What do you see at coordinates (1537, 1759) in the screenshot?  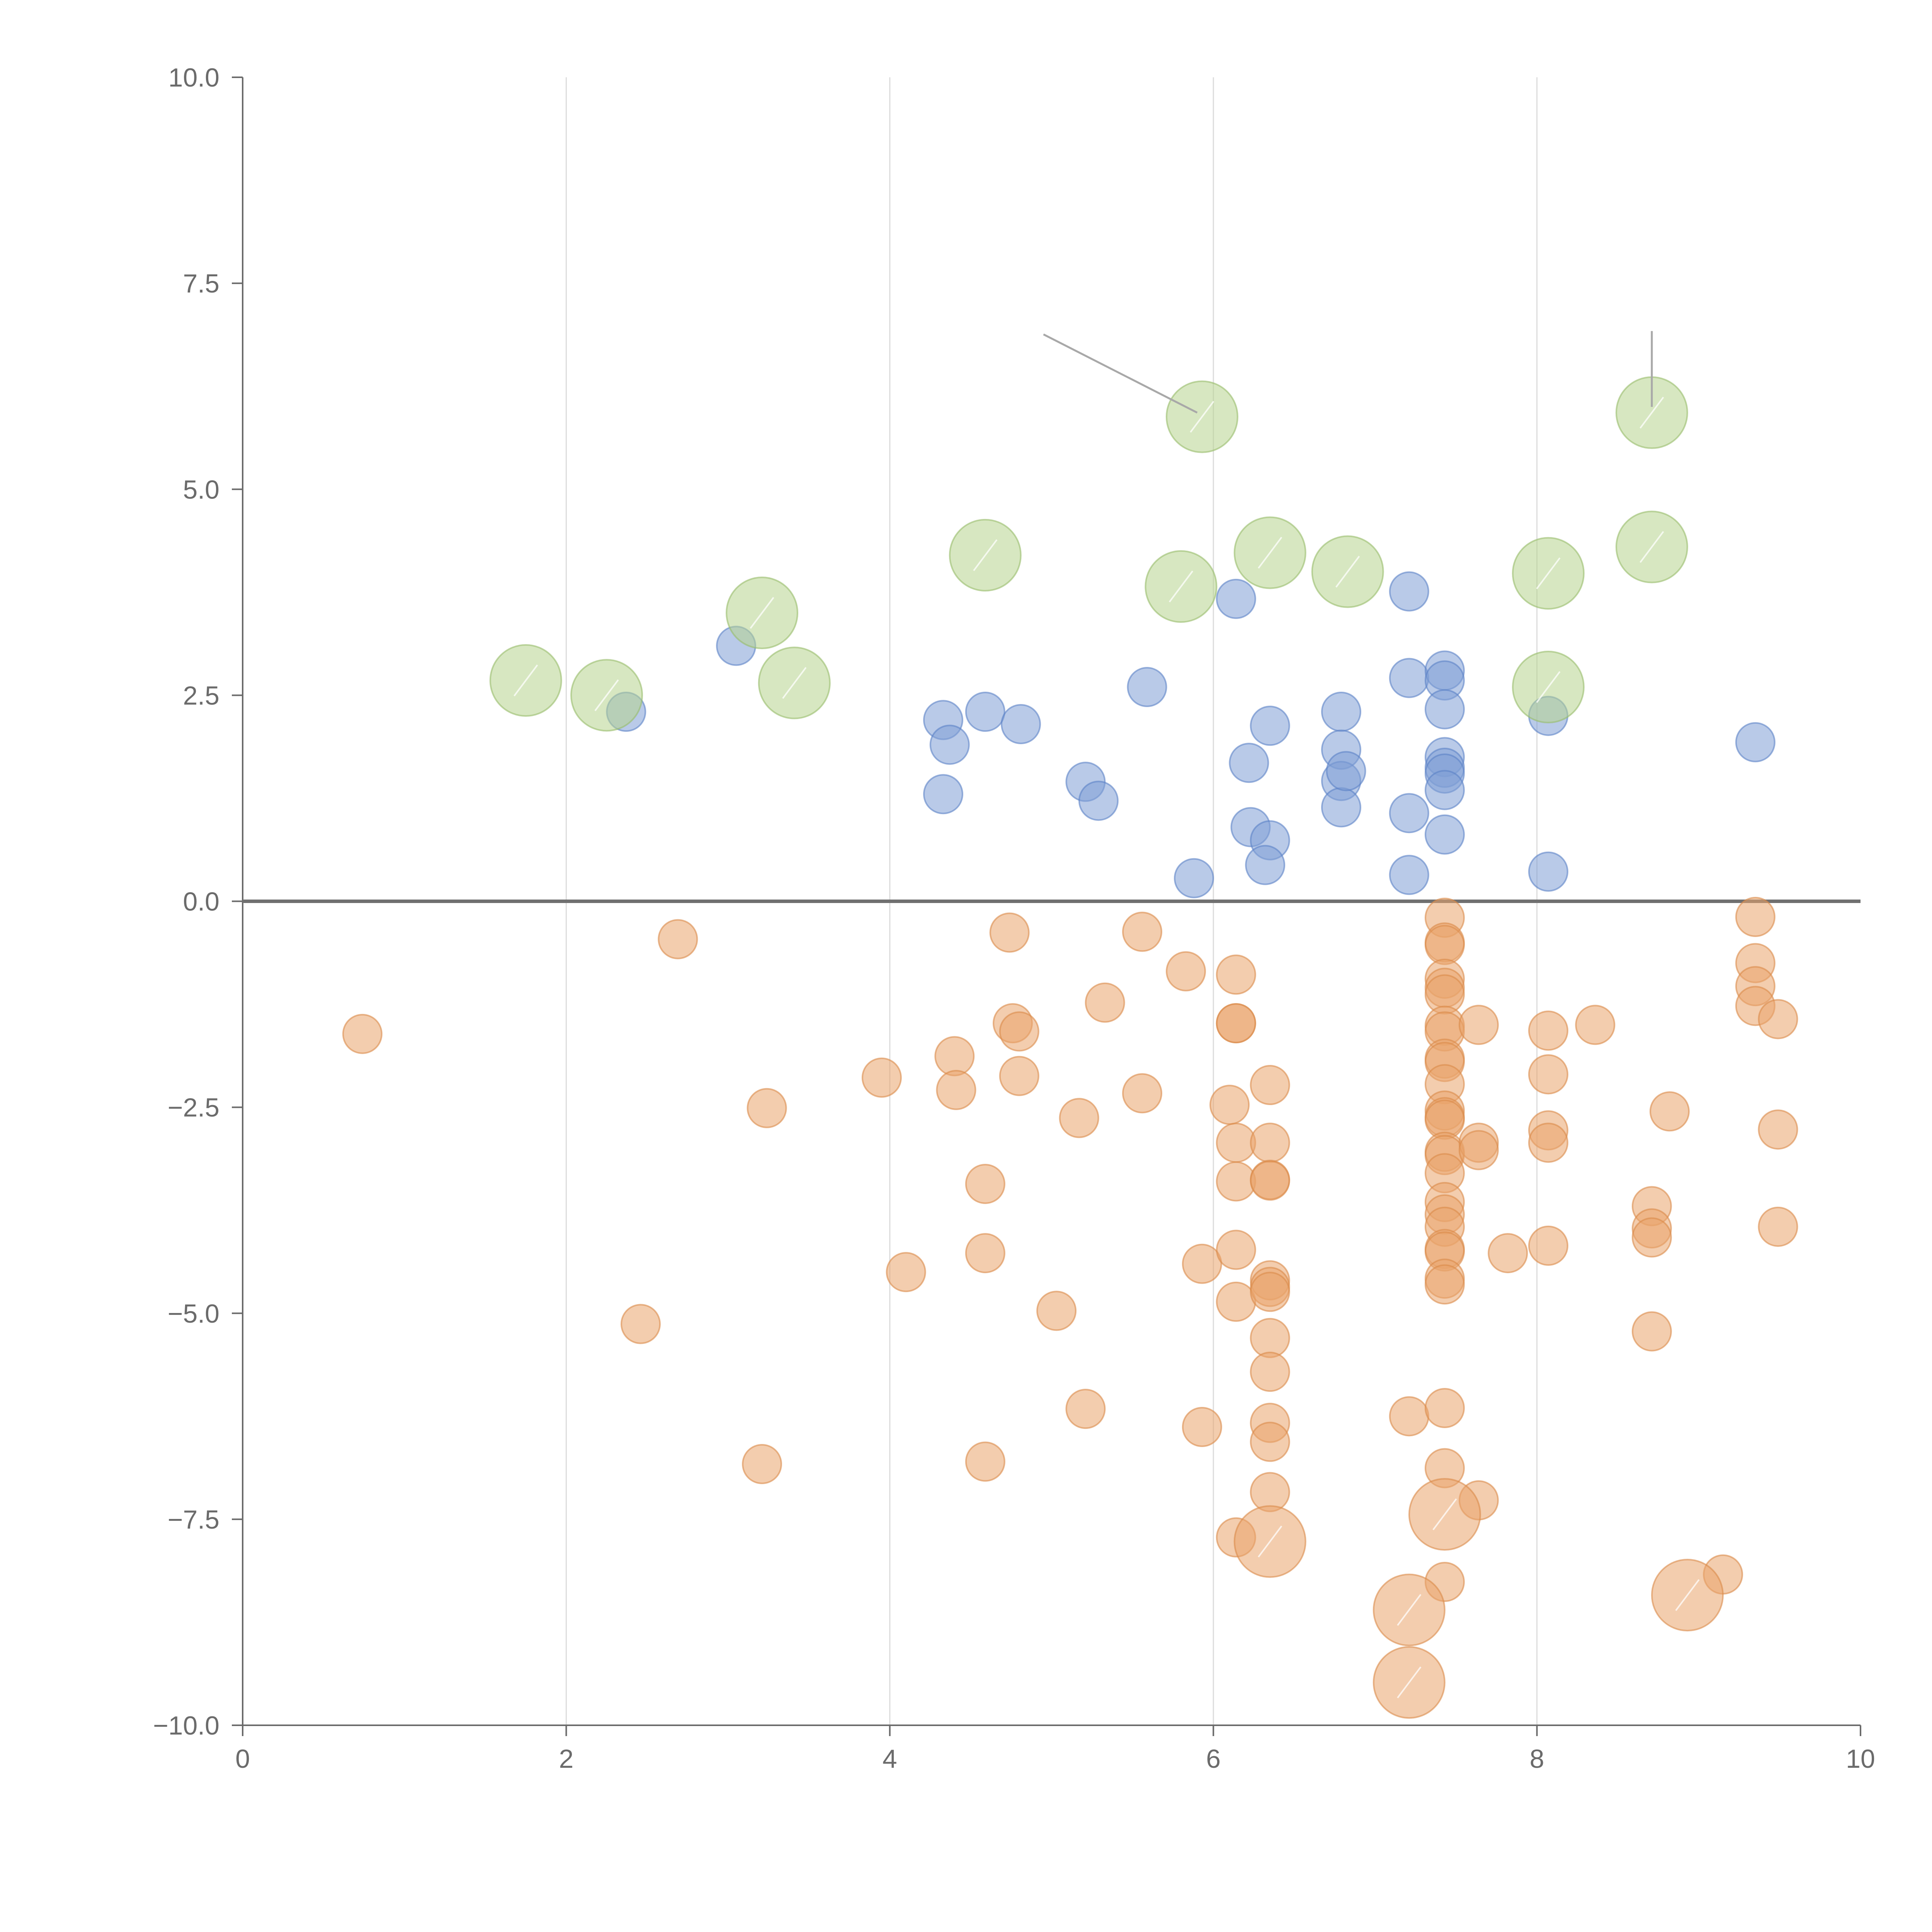 I see `x-tick-label: 8` at bounding box center [1537, 1759].